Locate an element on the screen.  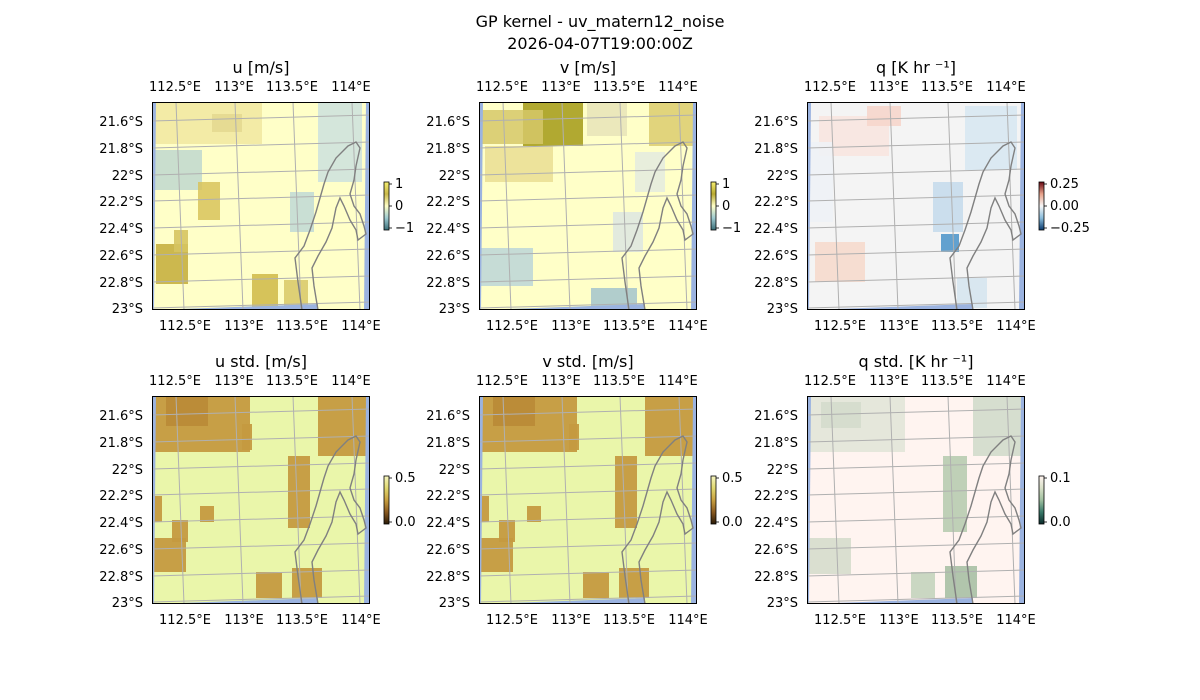
colorbar-tick-label: −1 is located at coordinates (731, 228).